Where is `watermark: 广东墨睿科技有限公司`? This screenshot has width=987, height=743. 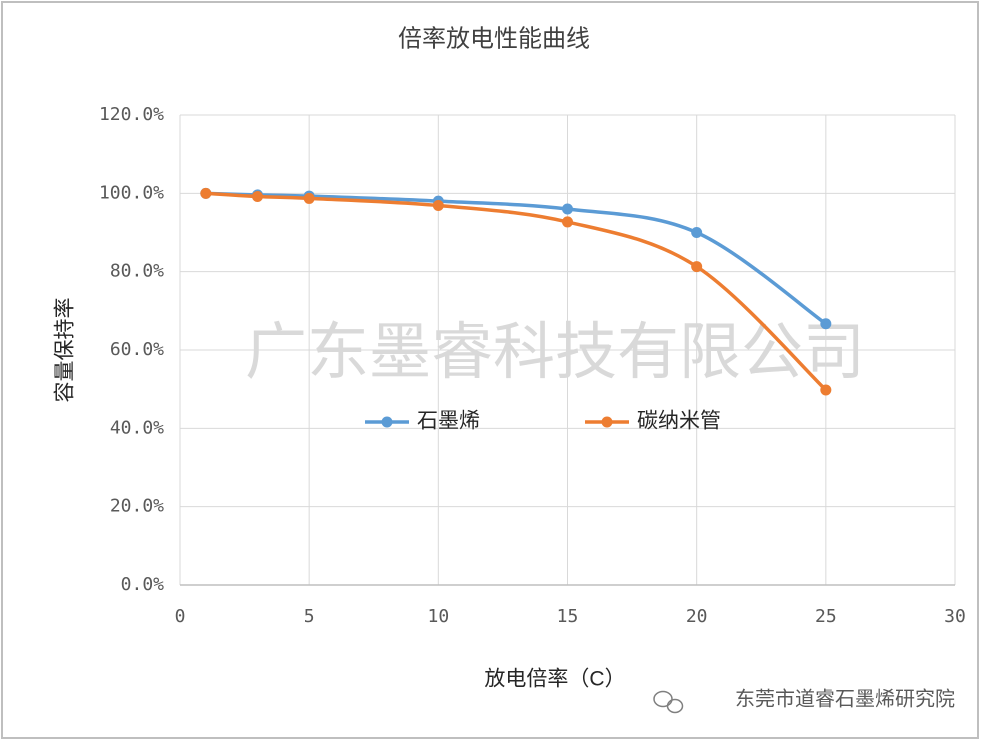 watermark: 广东墨睿科技有限公司 is located at coordinates (555, 351).